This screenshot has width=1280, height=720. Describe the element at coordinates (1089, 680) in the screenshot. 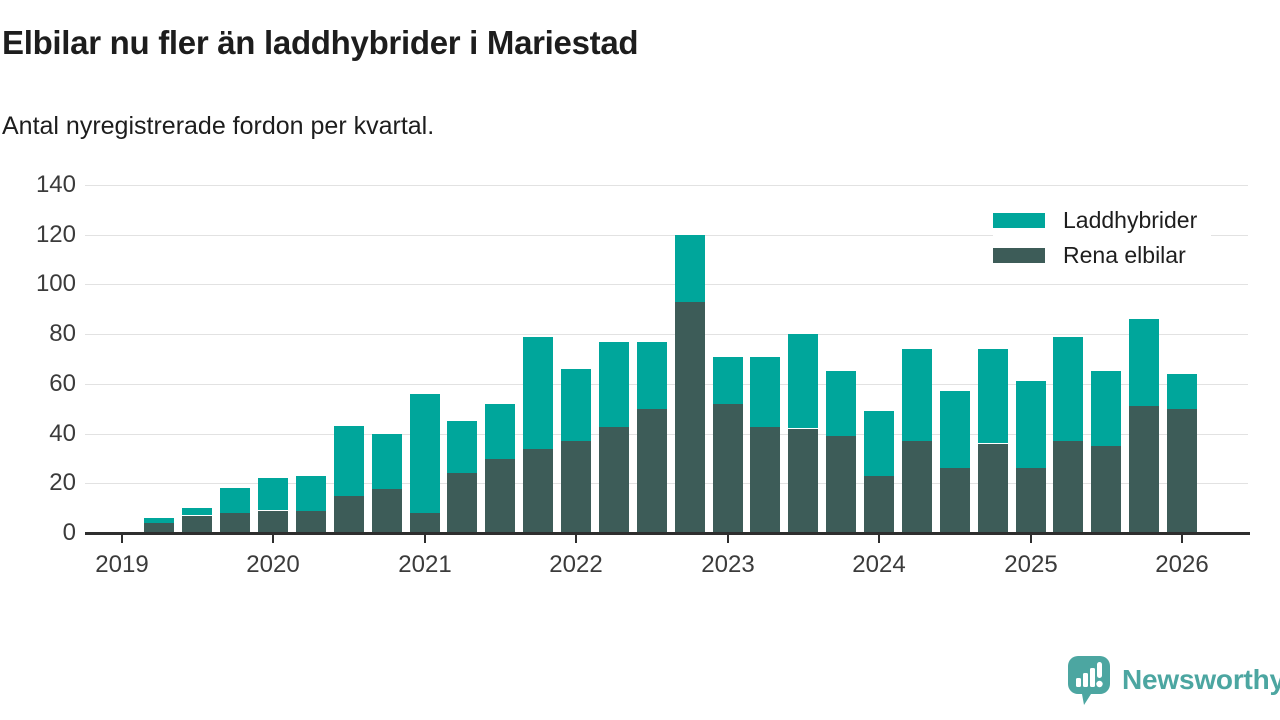

I see `newsworthy-speech-bubble-icon` at that location.